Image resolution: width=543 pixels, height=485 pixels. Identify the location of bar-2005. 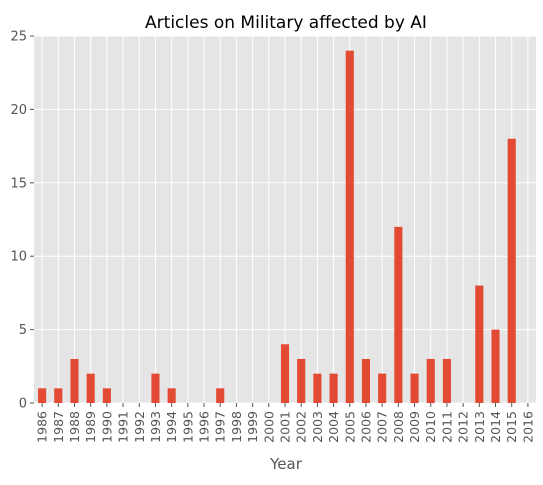
(349, 227).